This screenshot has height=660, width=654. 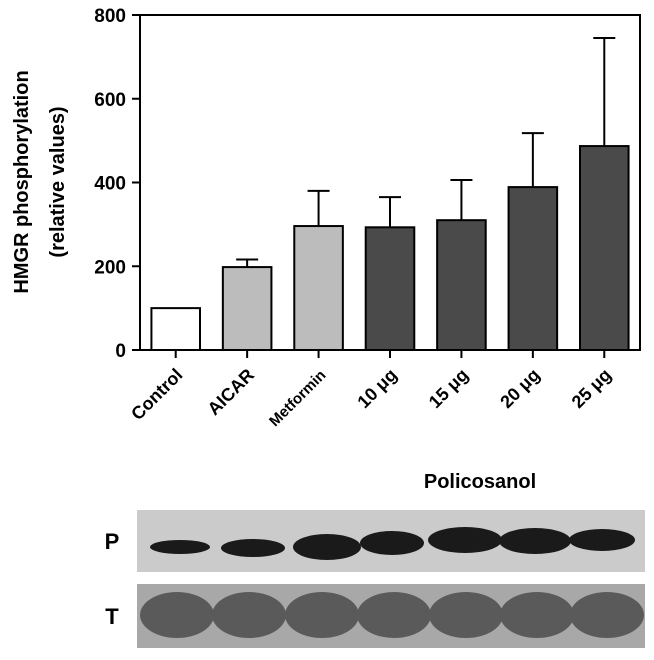 I want to click on y-tick-label: 800, so click(x=110, y=16).